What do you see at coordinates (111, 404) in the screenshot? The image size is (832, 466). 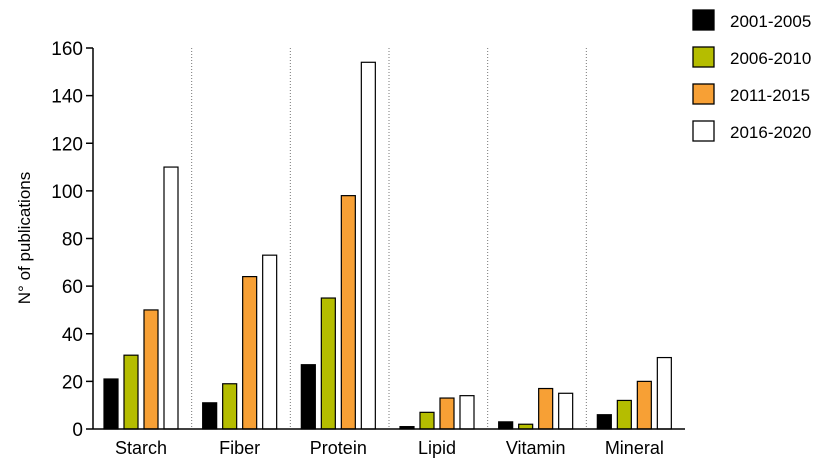 I see `bar-starch-2001-2005` at bounding box center [111, 404].